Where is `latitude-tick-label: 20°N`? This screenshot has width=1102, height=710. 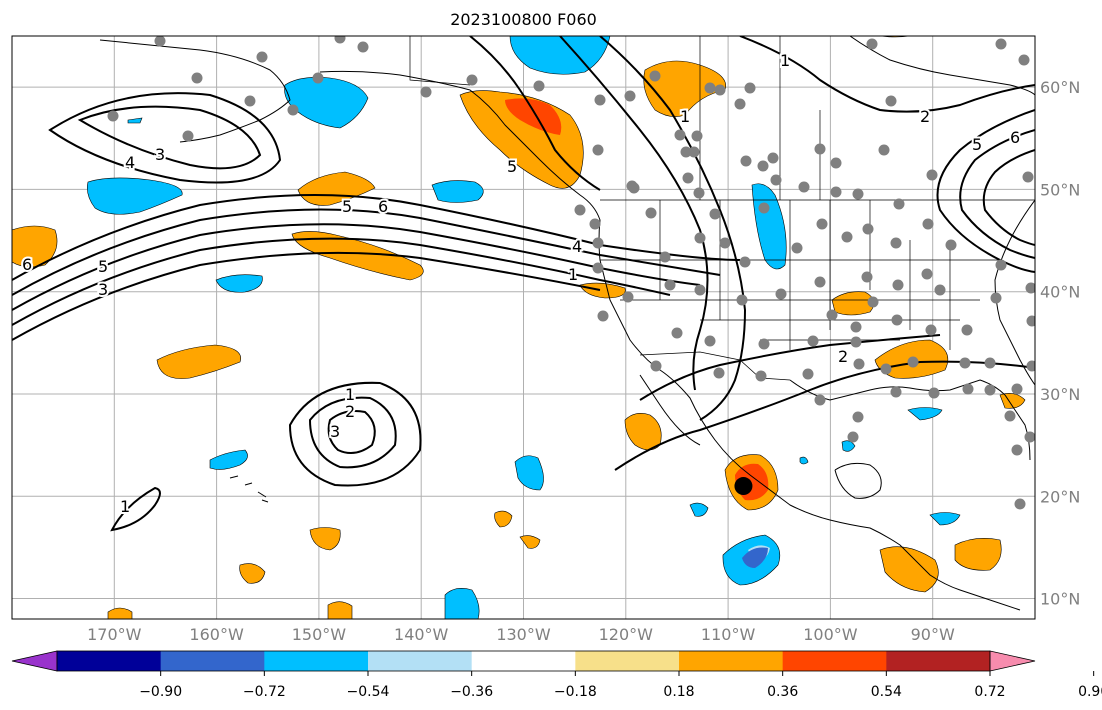
latitude-tick-label: 20°N is located at coordinates (1060, 496).